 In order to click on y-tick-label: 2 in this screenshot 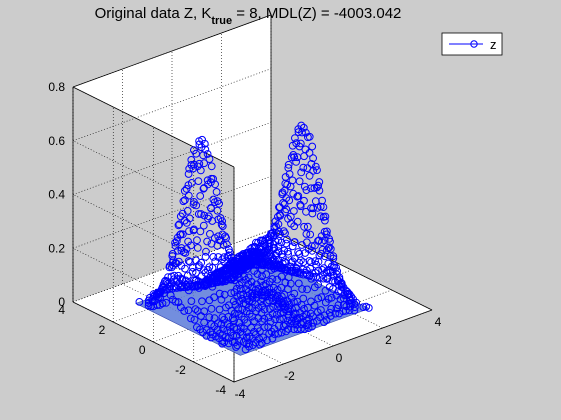, I will do `click(102, 330)`.